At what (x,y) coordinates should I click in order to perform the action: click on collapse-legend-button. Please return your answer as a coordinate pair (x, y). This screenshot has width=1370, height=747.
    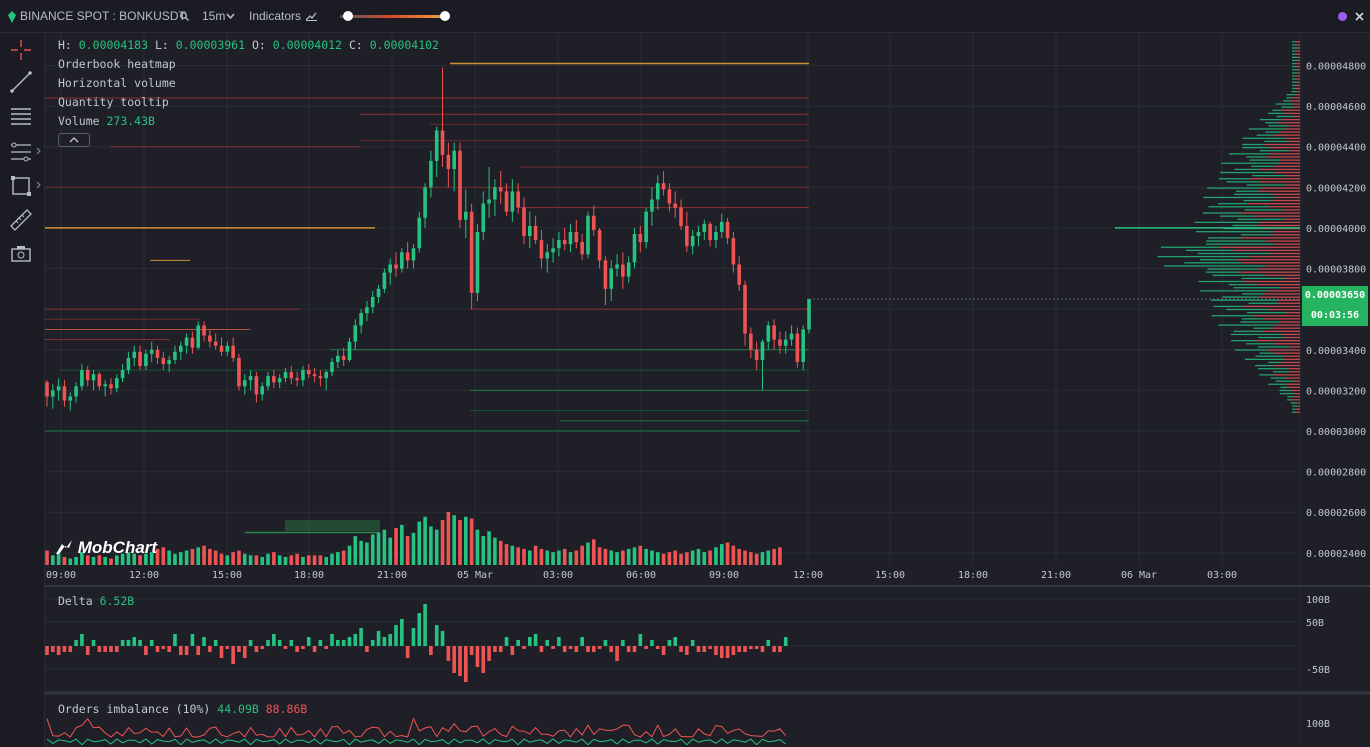
    Looking at the image, I should click on (74, 140).